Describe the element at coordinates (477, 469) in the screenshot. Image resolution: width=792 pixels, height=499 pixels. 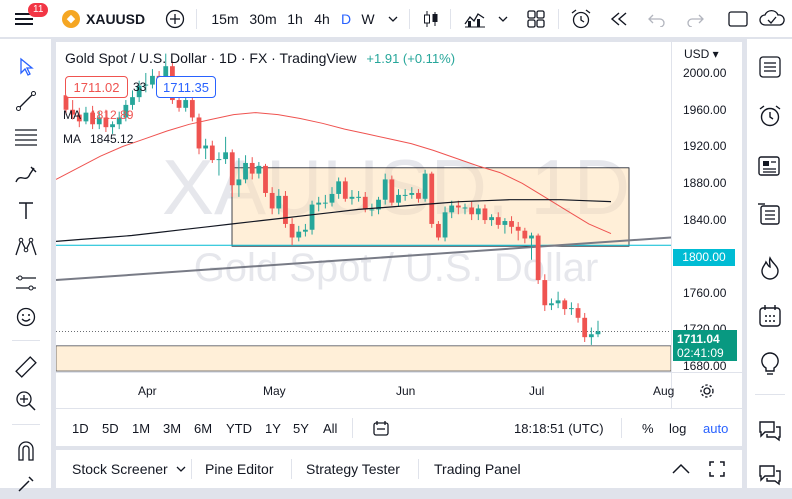
I see `tab-trading-panel: Trading Panel` at that location.